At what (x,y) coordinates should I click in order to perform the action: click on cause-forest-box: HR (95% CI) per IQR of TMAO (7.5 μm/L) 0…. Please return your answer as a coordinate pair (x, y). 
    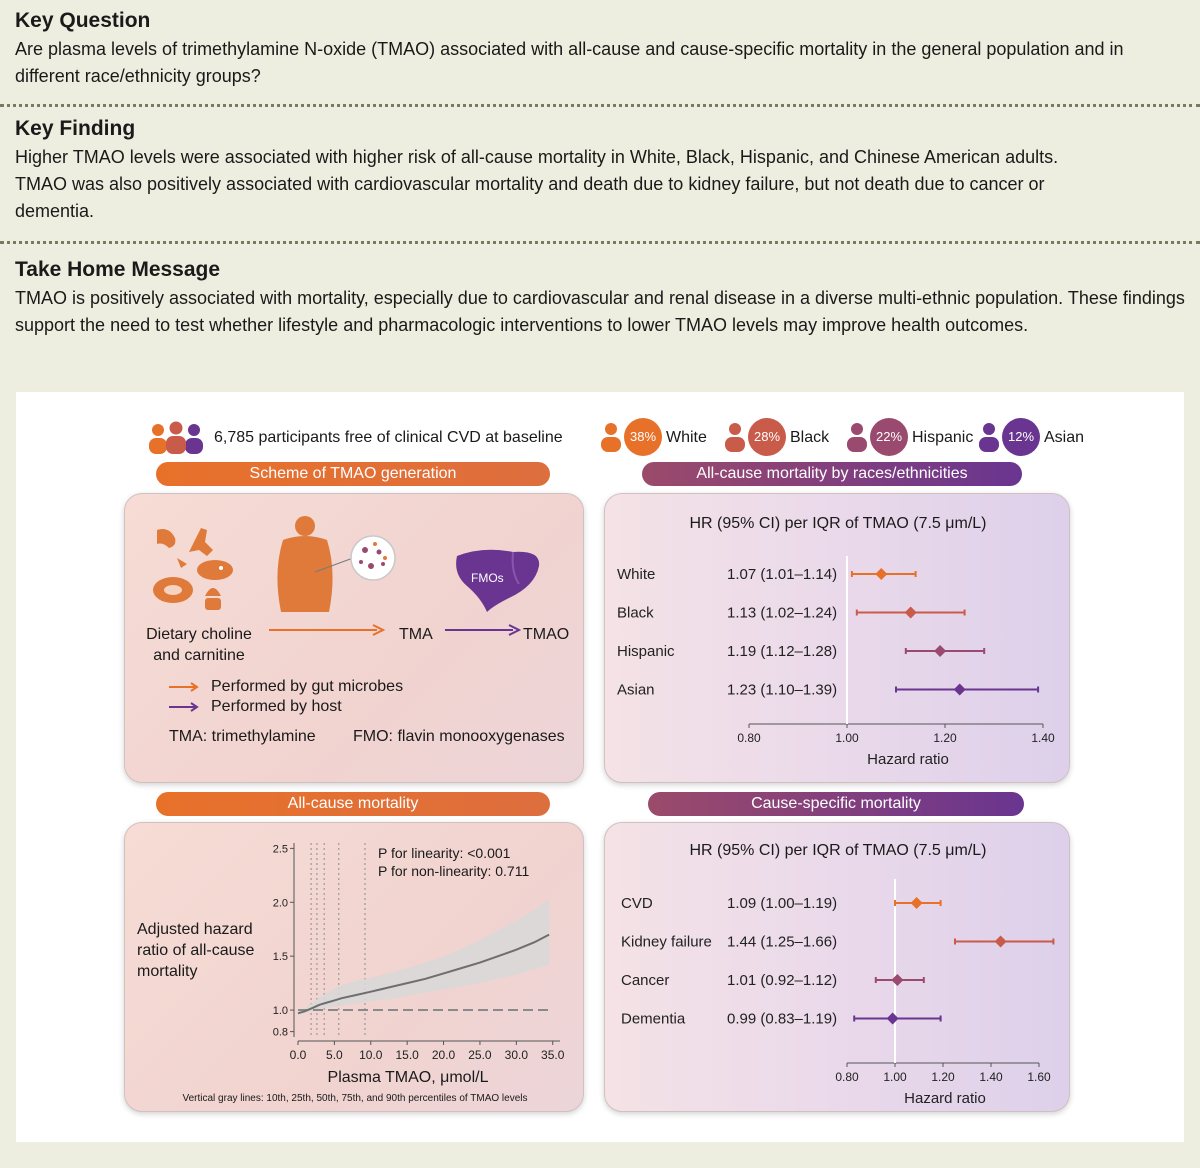
    Looking at the image, I should click on (837, 967).